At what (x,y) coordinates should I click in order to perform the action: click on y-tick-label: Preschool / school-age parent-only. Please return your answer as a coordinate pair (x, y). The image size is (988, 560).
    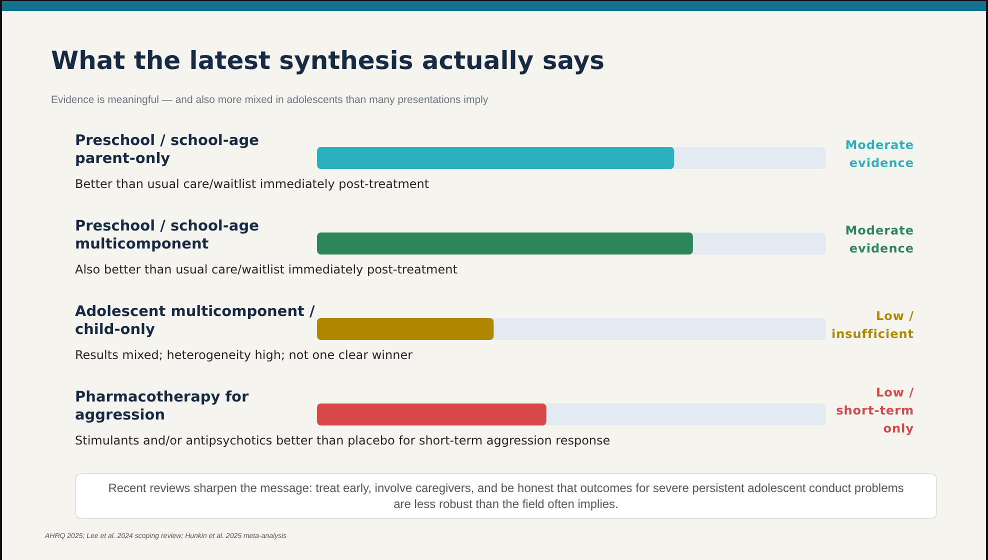
    Looking at the image, I should click on (167, 149).